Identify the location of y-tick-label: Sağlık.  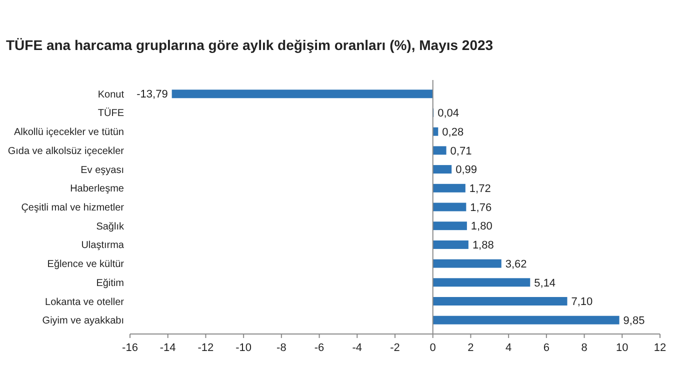
(110, 226).